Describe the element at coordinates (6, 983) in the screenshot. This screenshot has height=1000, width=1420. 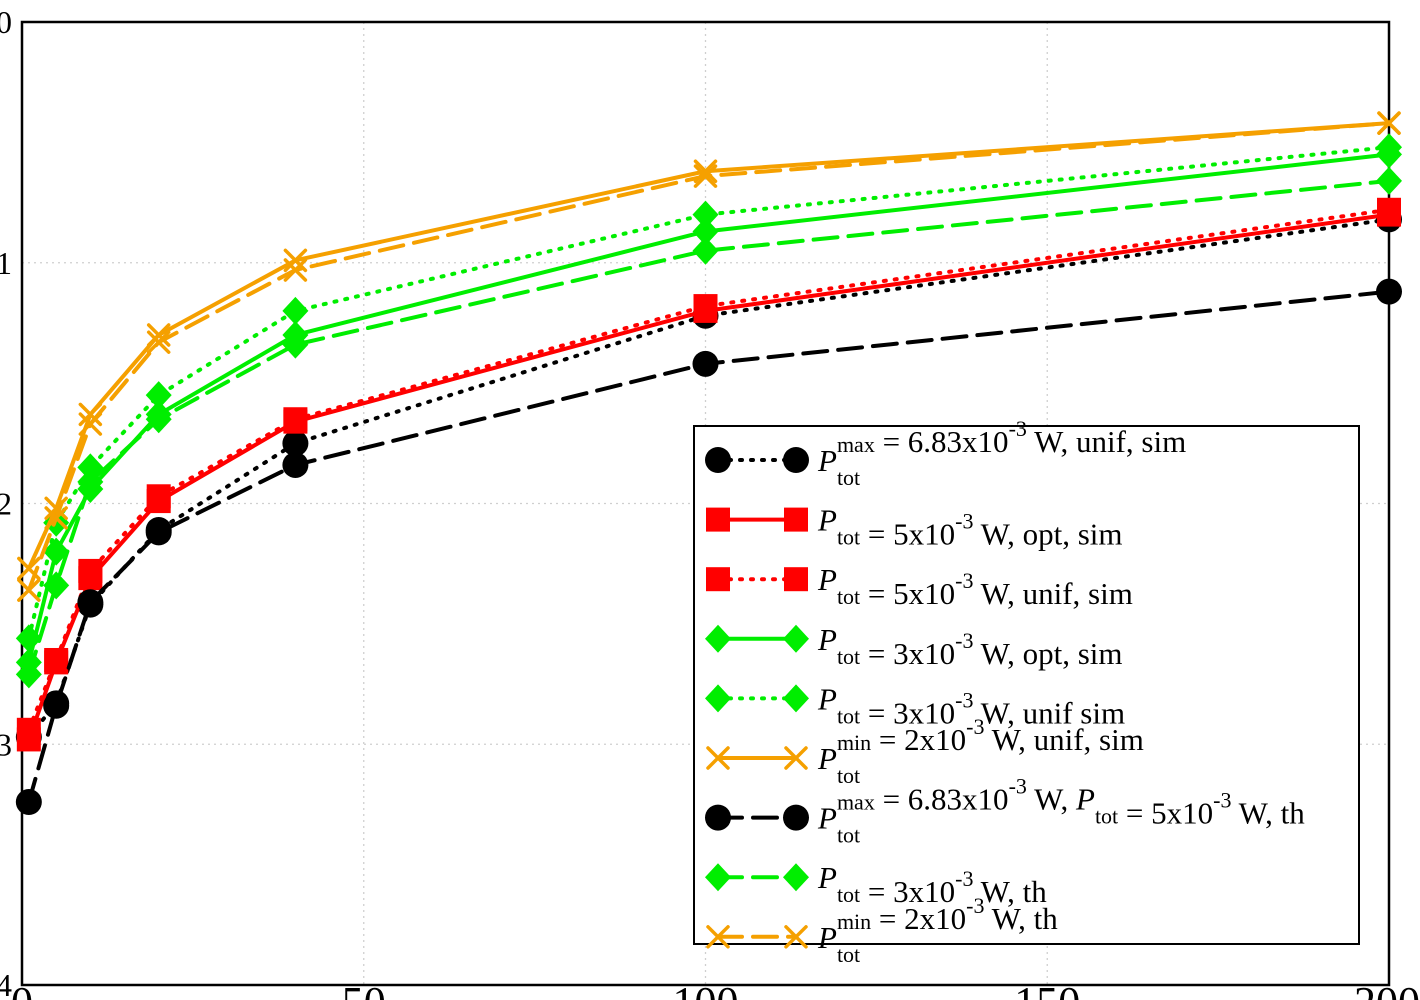
I see `y-tick-label: 4` at that location.